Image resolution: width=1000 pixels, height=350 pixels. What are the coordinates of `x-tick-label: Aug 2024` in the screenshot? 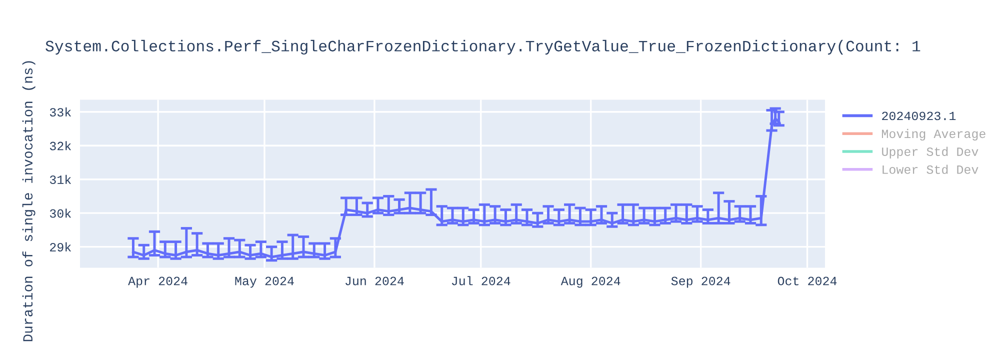 It's located at (590, 282).